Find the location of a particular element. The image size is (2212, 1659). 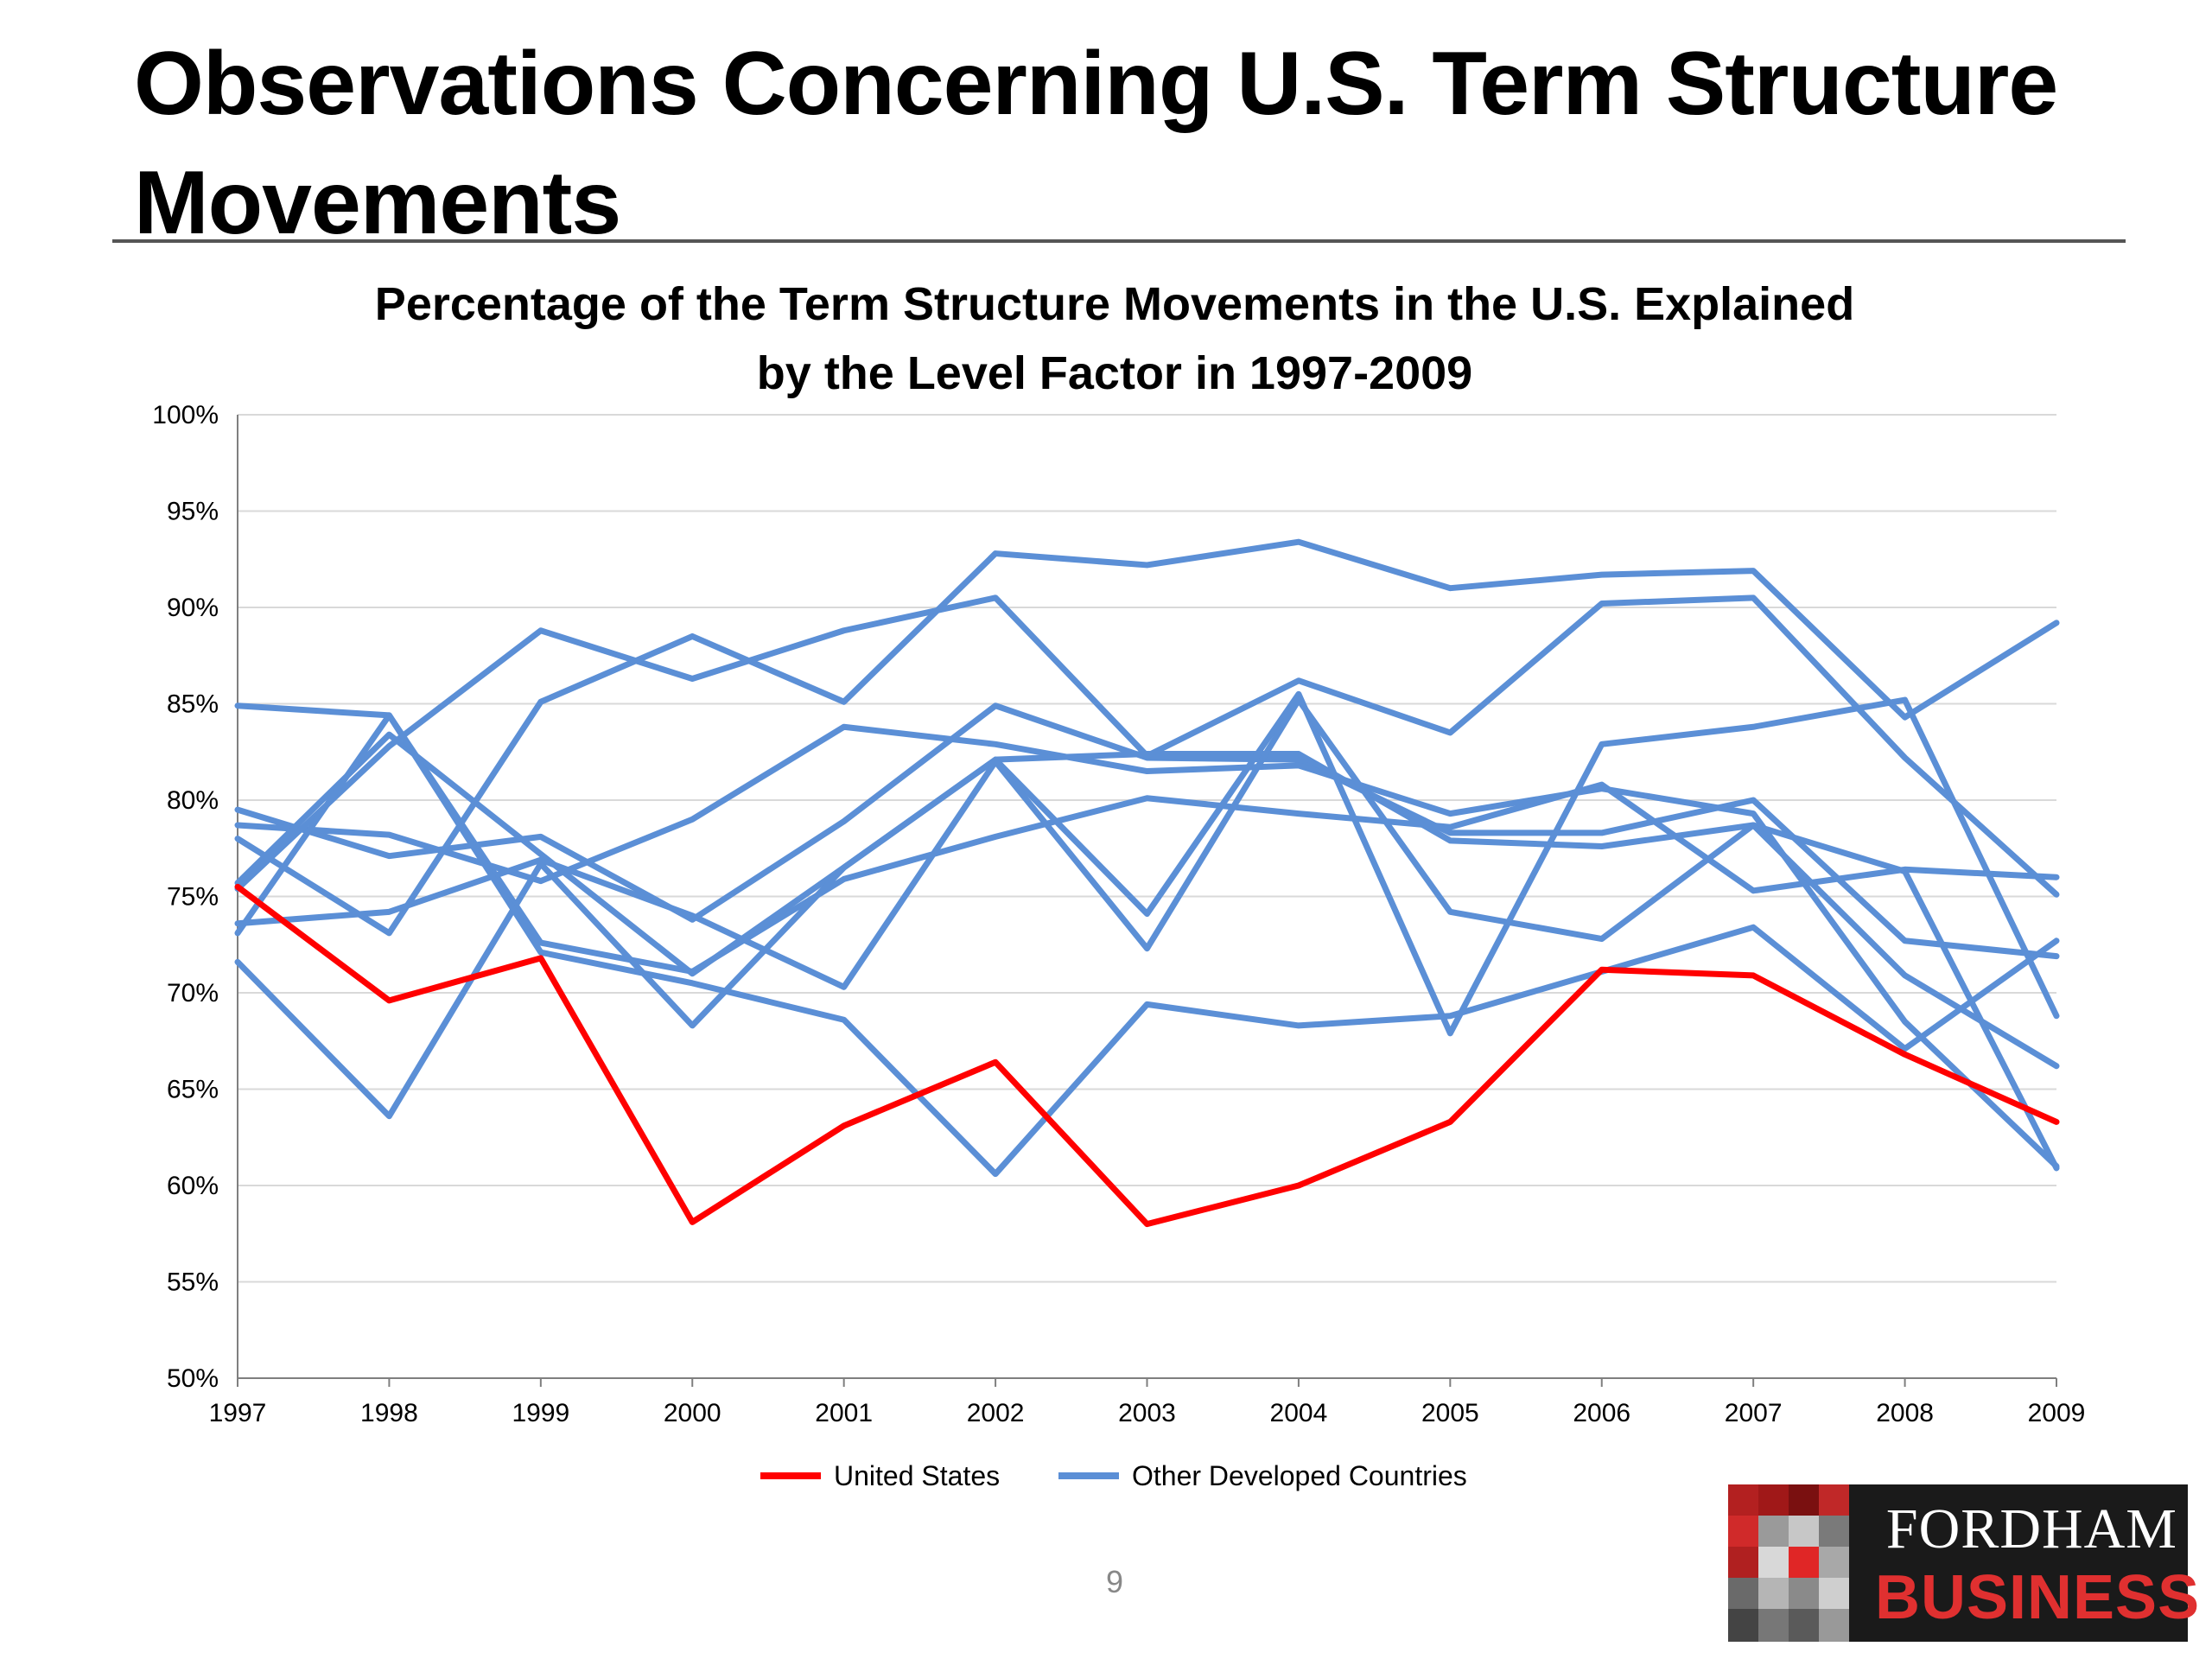

x-tick-label: 1997 is located at coordinates (238, 1413).